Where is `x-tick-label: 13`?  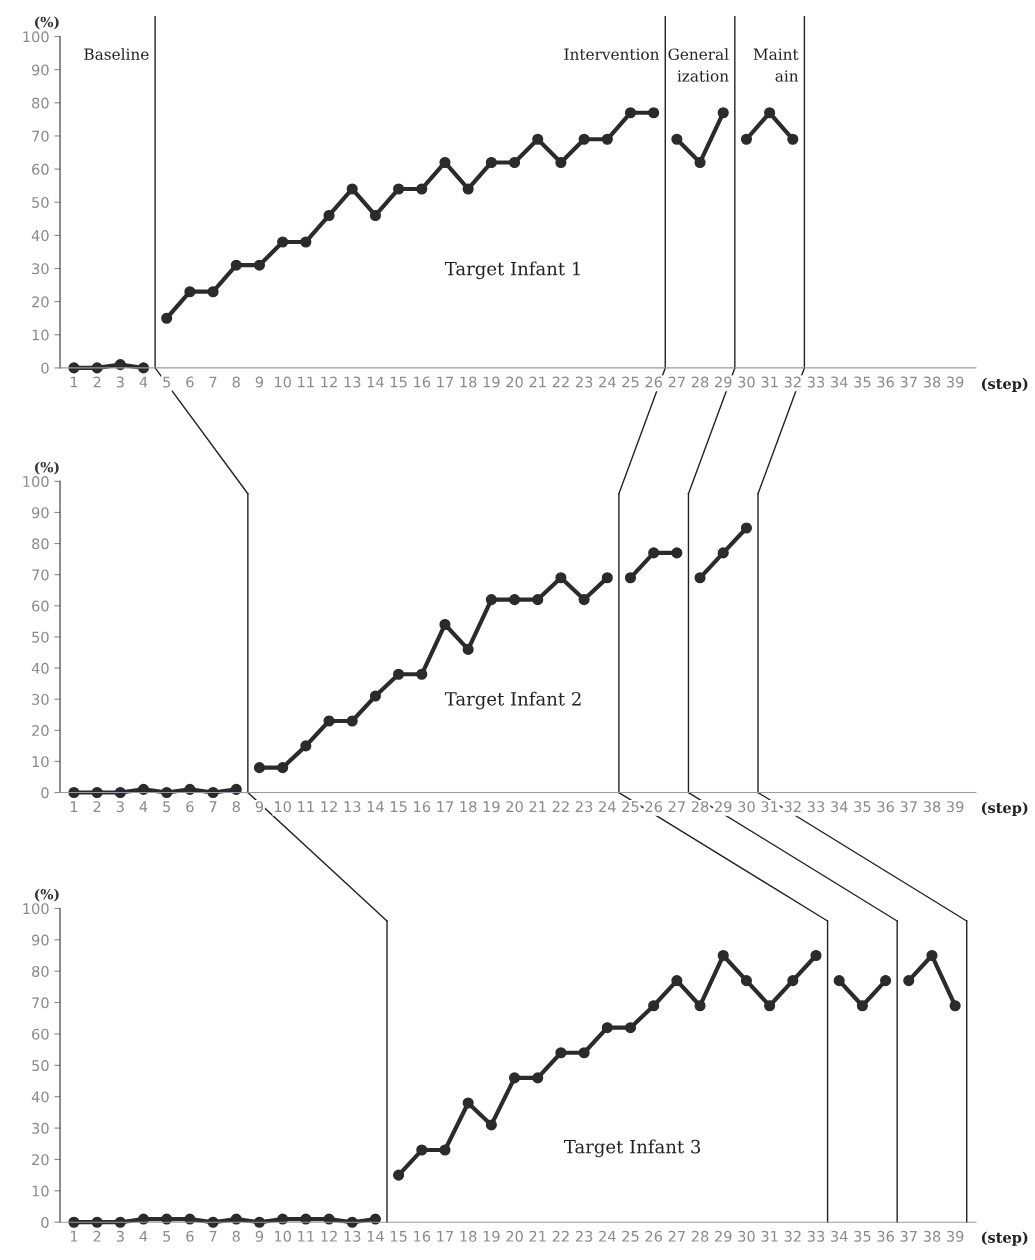 x-tick-label: 13 is located at coordinates (352, 807).